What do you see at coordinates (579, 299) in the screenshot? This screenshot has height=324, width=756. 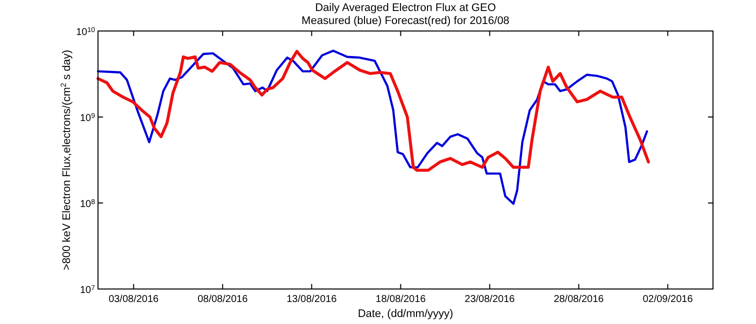 I see `x-tick-label: 28/08/2016` at bounding box center [579, 299].